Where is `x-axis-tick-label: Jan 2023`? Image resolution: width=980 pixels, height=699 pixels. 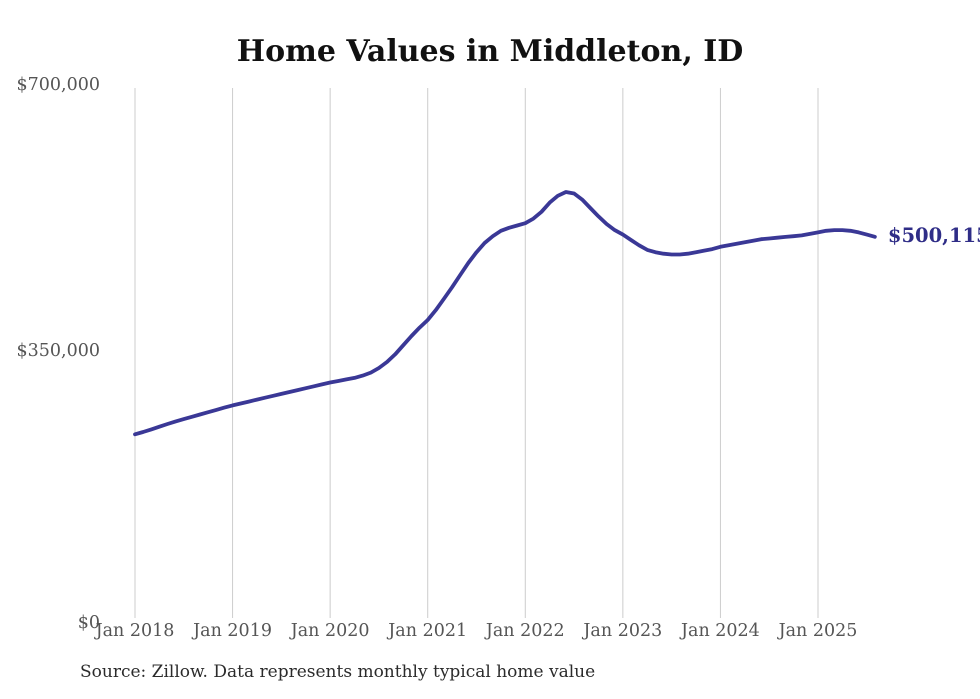 x-axis-tick-label: Jan 2023 is located at coordinates (623, 631).